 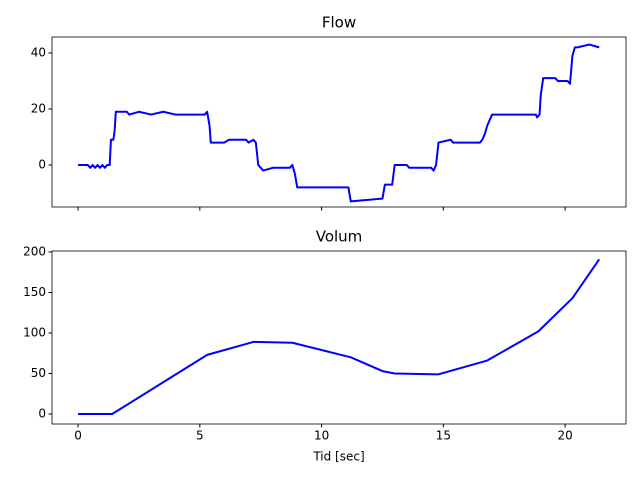 What do you see at coordinates (339, 237) in the screenshot?
I see `subplot-title: Volum` at bounding box center [339, 237].